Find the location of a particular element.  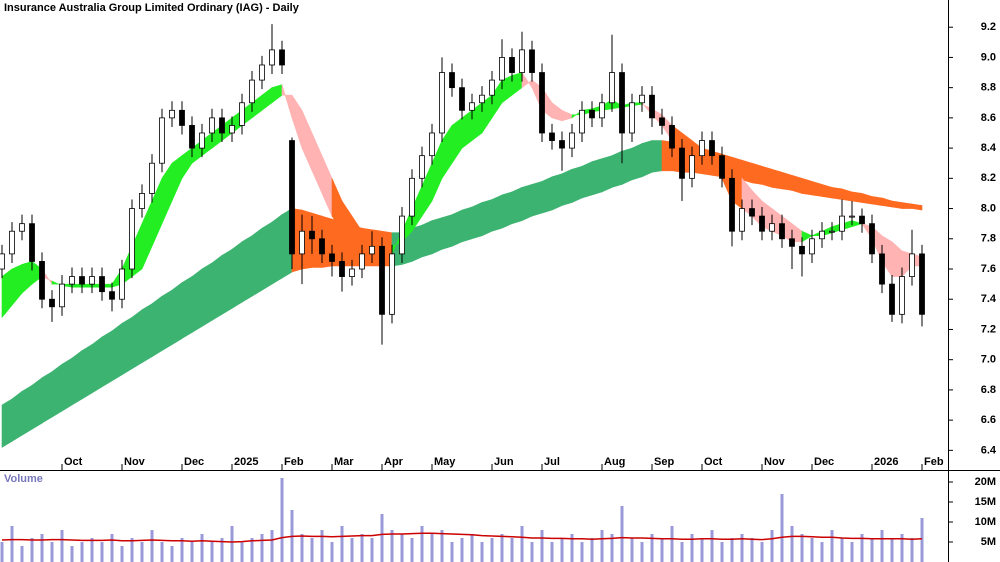

volume-ma-line is located at coordinates (462, 537).